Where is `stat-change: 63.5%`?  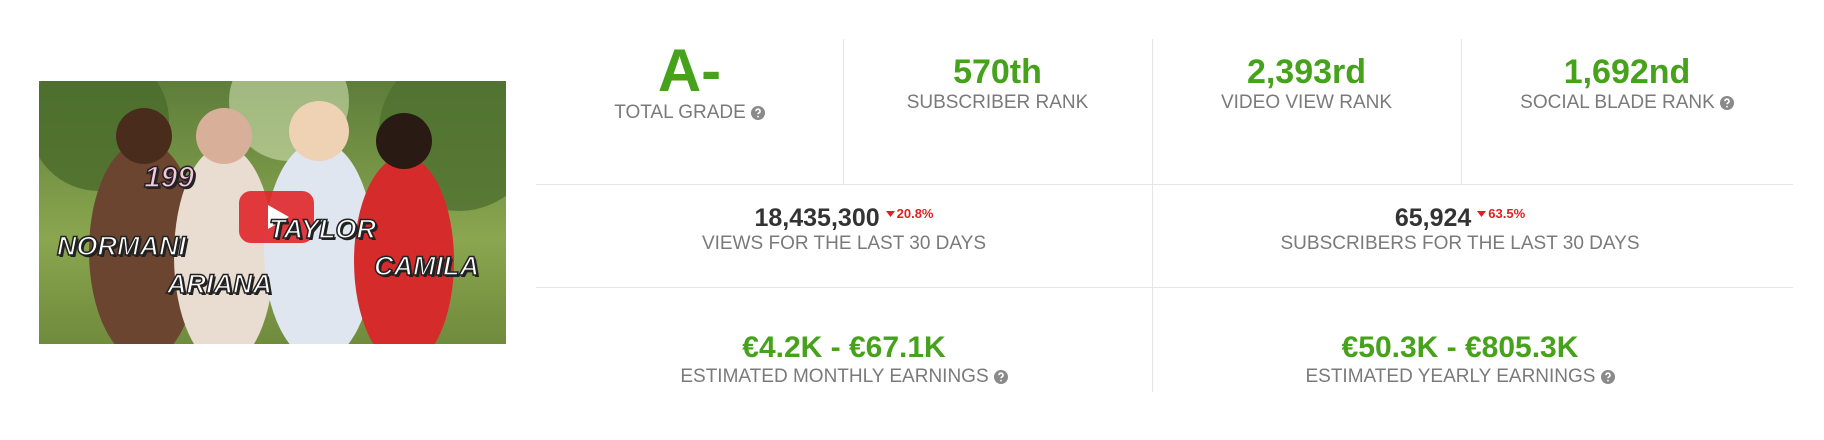
stat-change: 63.5% is located at coordinates (1501, 213).